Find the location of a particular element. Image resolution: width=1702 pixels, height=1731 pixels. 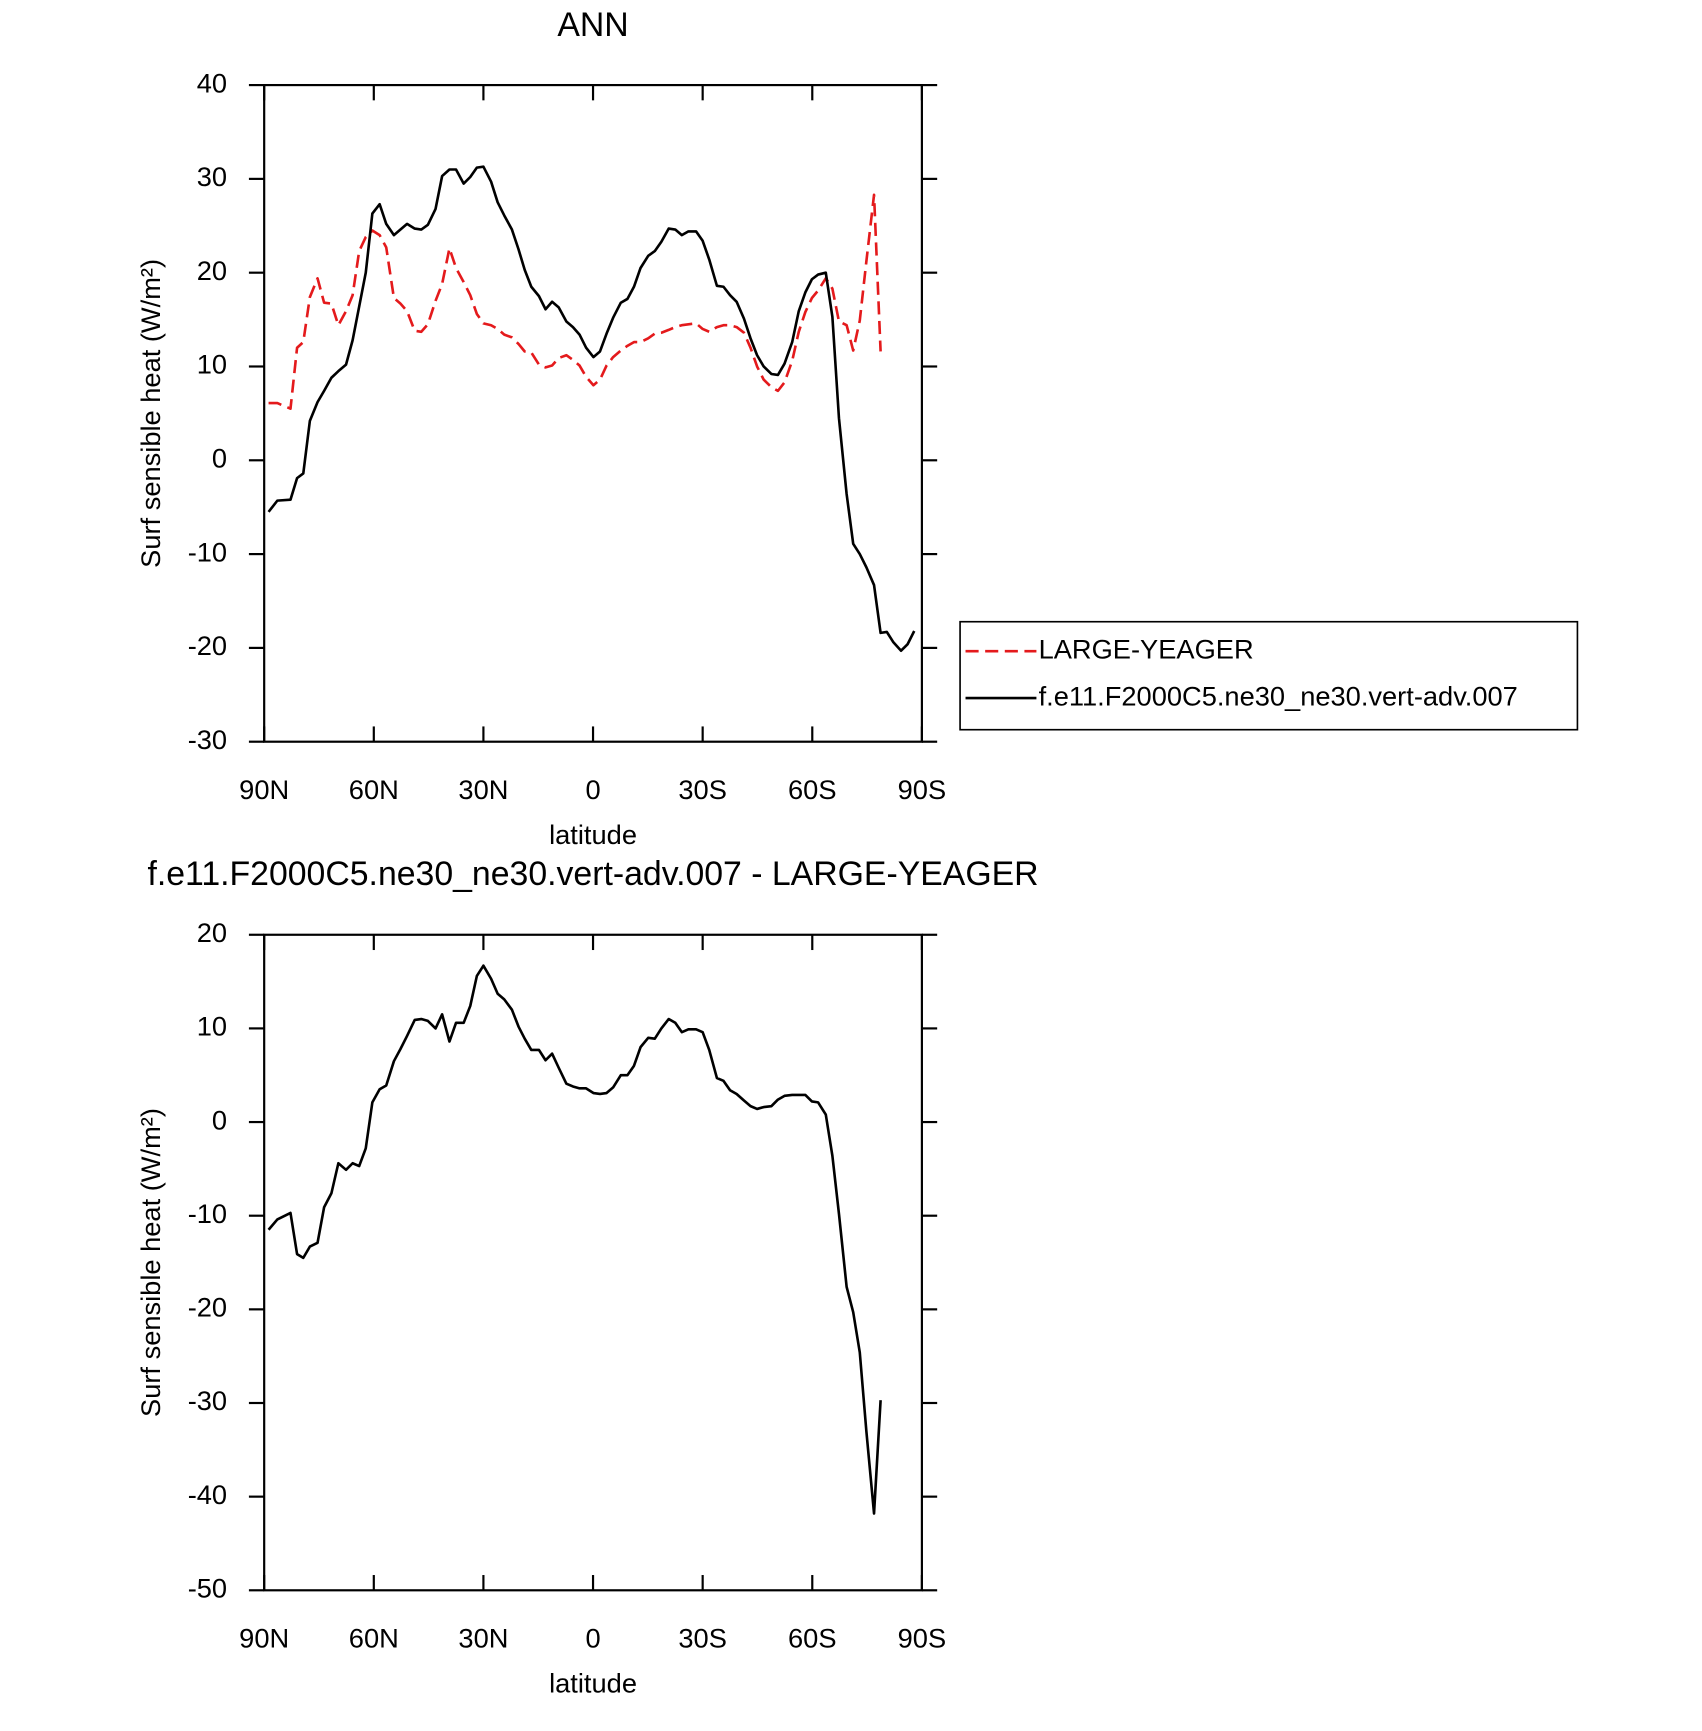

y-tick-label: 40 is located at coordinates (212, 82).